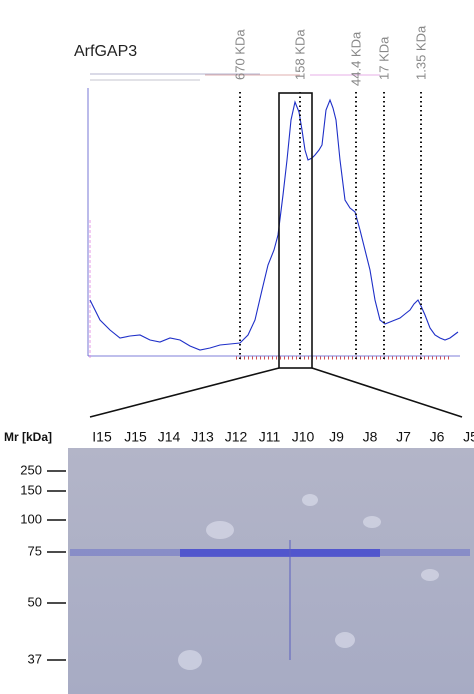 The height and width of the screenshot is (694, 474). Describe the element at coordinates (35, 658) in the screenshot. I see `mw-label: 37` at that location.